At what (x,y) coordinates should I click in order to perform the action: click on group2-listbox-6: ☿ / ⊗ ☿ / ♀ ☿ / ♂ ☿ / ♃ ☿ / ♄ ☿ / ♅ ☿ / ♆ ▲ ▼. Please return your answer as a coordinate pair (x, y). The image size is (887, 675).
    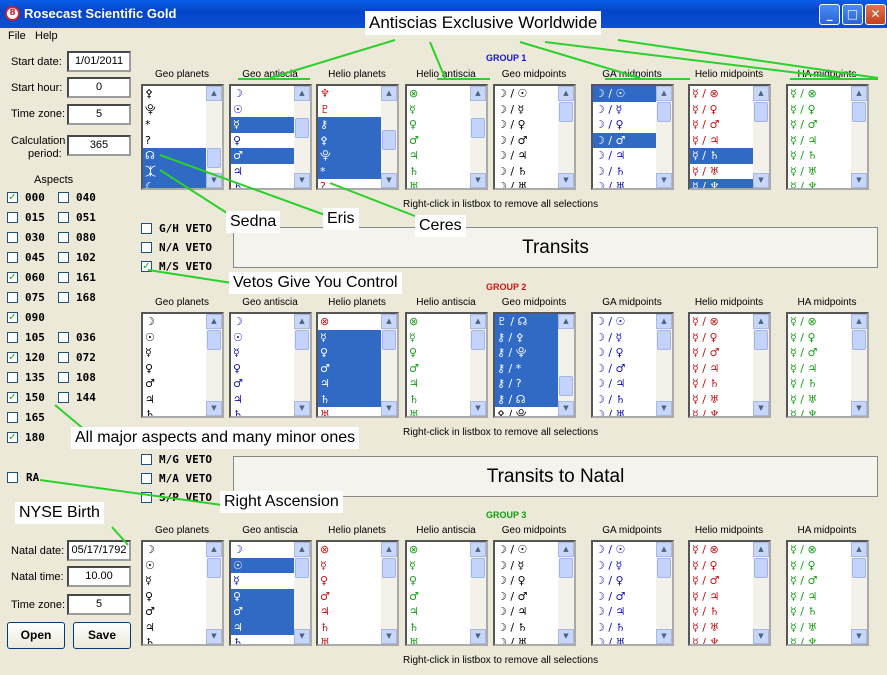
    Looking at the image, I should click on (729, 365).